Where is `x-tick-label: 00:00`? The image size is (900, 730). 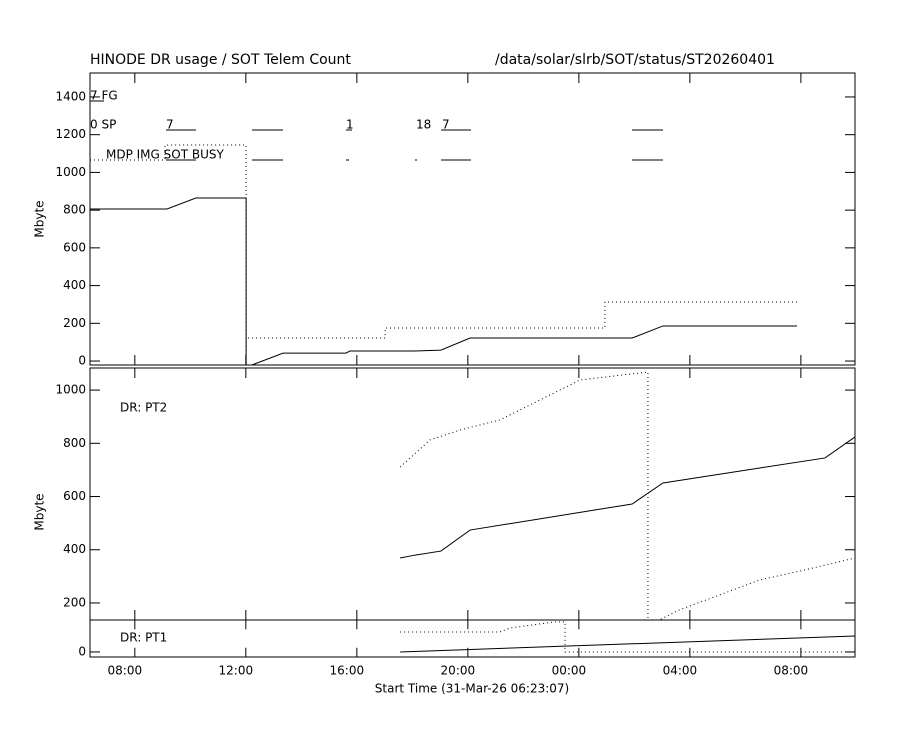 x-tick-label: 00:00 is located at coordinates (569, 671).